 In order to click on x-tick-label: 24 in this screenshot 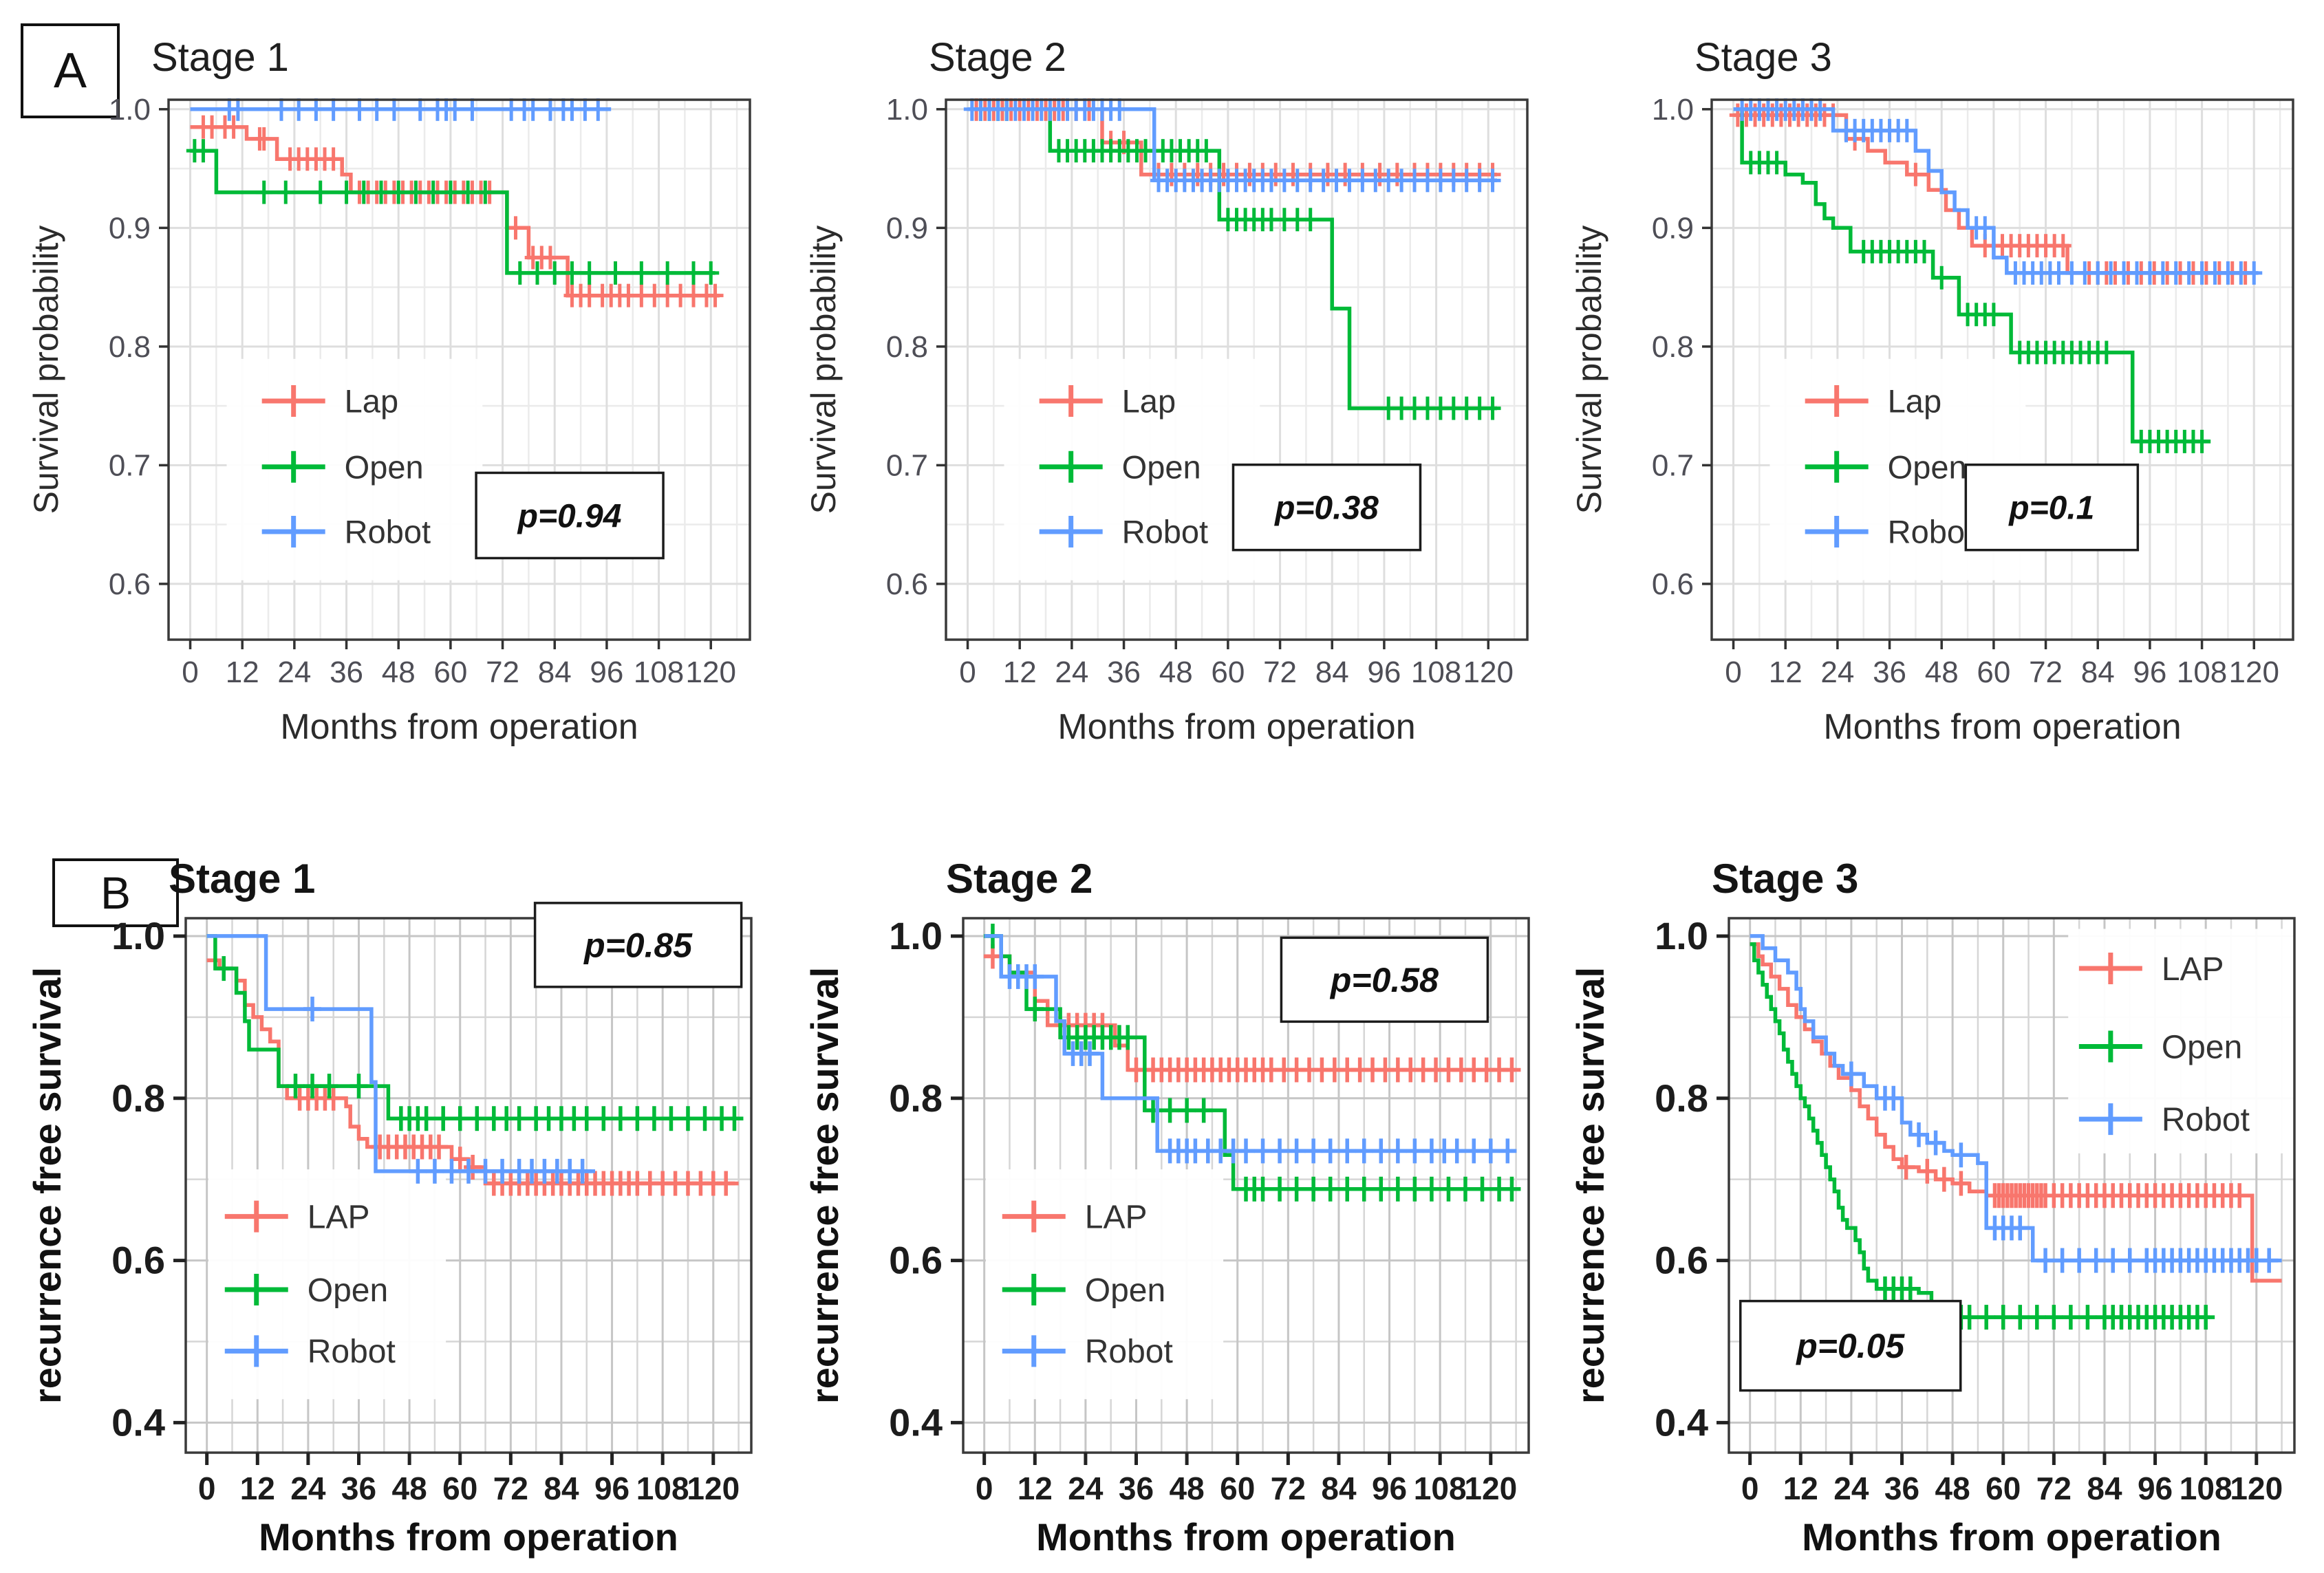, I will do `click(308, 1488)`.